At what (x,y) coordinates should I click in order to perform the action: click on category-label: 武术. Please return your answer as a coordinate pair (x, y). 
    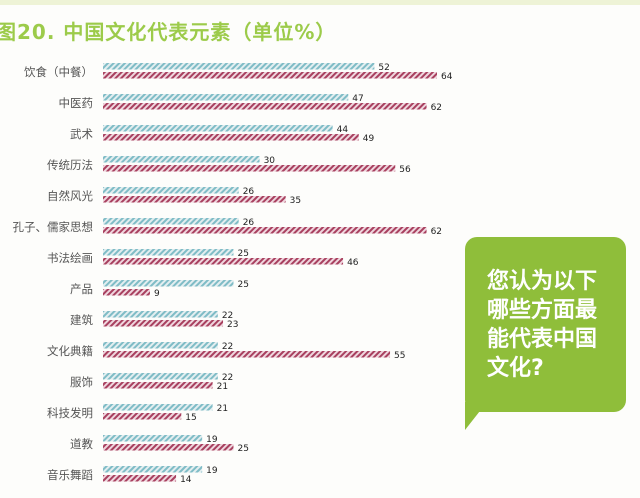
    Looking at the image, I should click on (81, 134).